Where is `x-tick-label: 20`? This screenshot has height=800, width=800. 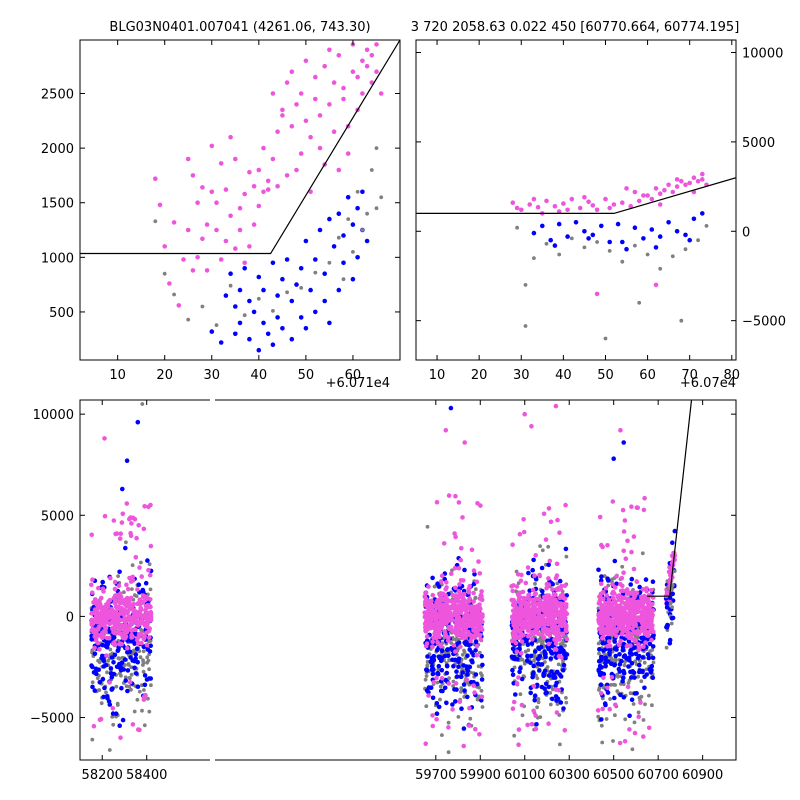 x-tick-label: 20 is located at coordinates (479, 375).